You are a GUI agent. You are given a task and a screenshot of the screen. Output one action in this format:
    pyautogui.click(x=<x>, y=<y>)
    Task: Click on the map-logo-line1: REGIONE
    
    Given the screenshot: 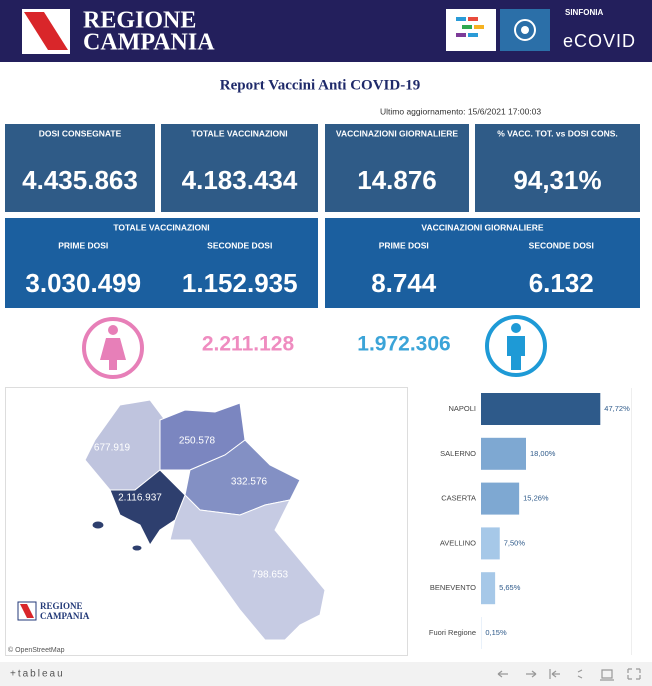 What is the action you would take?
    pyautogui.click(x=61, y=606)
    